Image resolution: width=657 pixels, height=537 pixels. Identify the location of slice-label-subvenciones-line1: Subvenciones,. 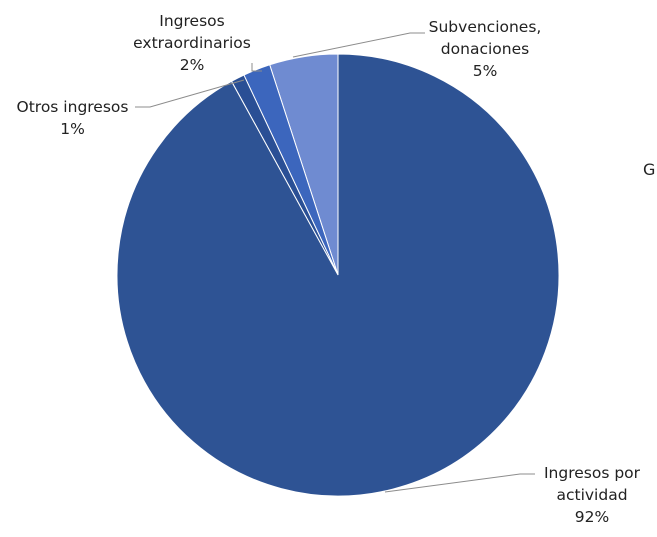
(485, 27).